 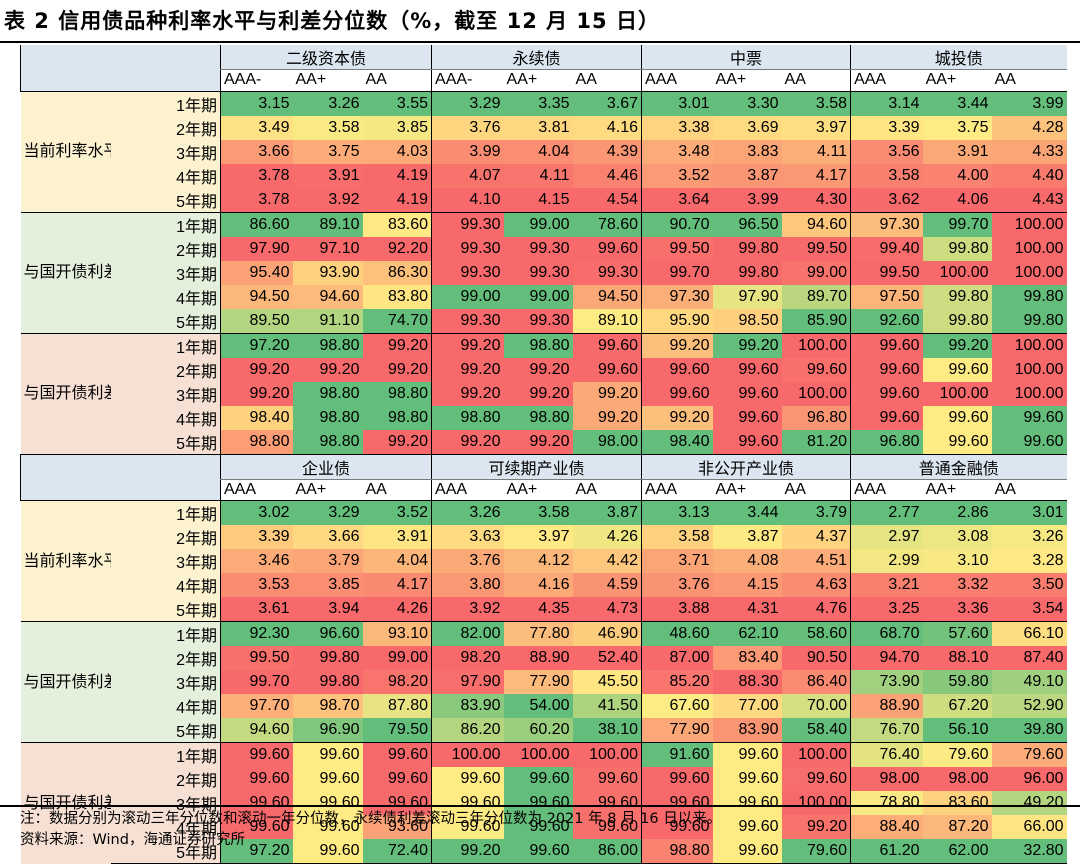 I want to click on table-cell: 87.20, so click(x=957, y=827).